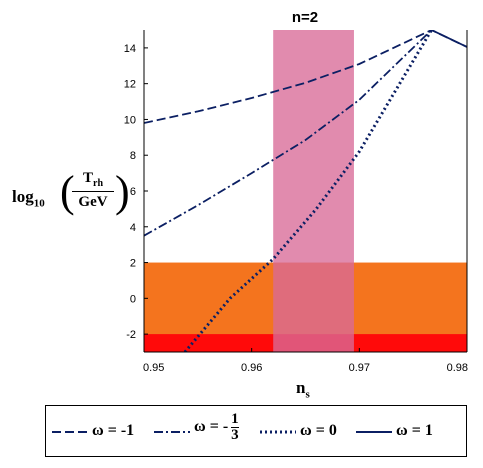  What do you see at coordinates (130, 85) in the screenshot?
I see `y-tick-label: 12` at bounding box center [130, 85].